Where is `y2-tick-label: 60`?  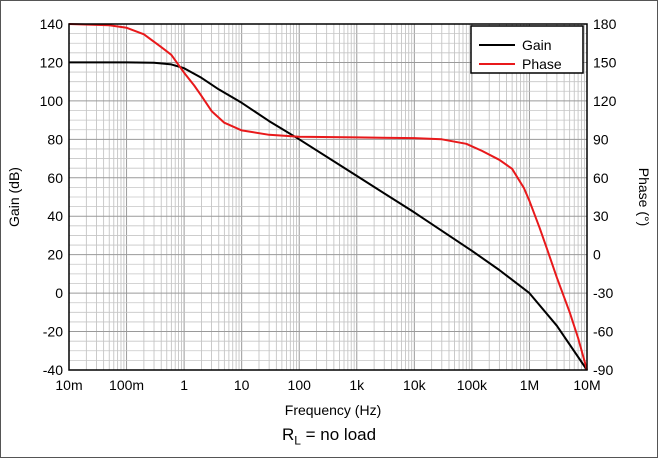
y2-tick-label: 60 is located at coordinates (601, 178).